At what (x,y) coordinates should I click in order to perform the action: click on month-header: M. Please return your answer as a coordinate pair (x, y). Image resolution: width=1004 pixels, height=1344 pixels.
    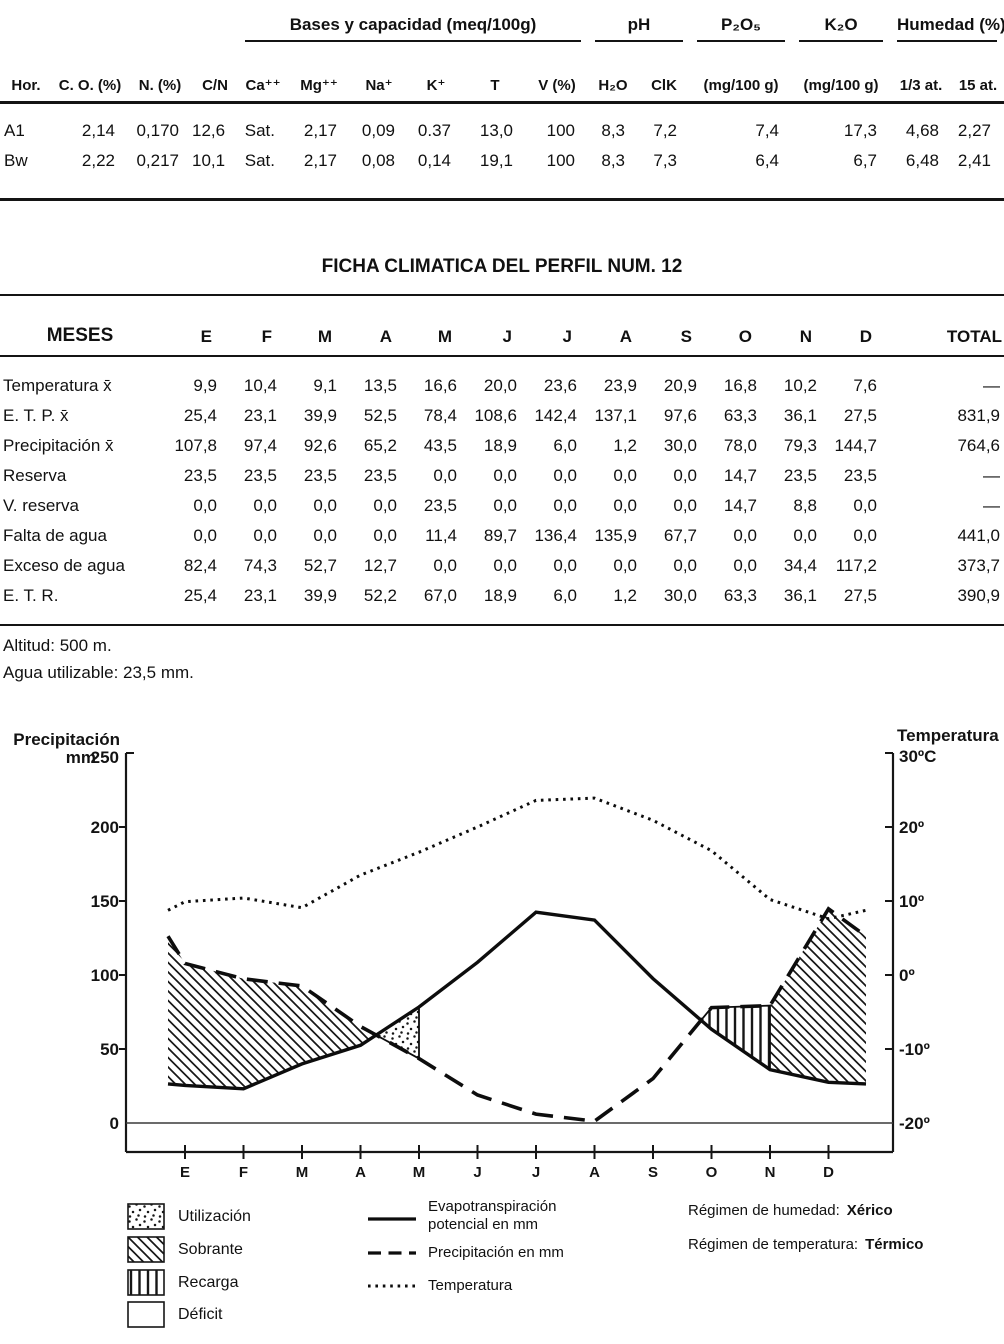
    Looking at the image, I should click on (310, 326).